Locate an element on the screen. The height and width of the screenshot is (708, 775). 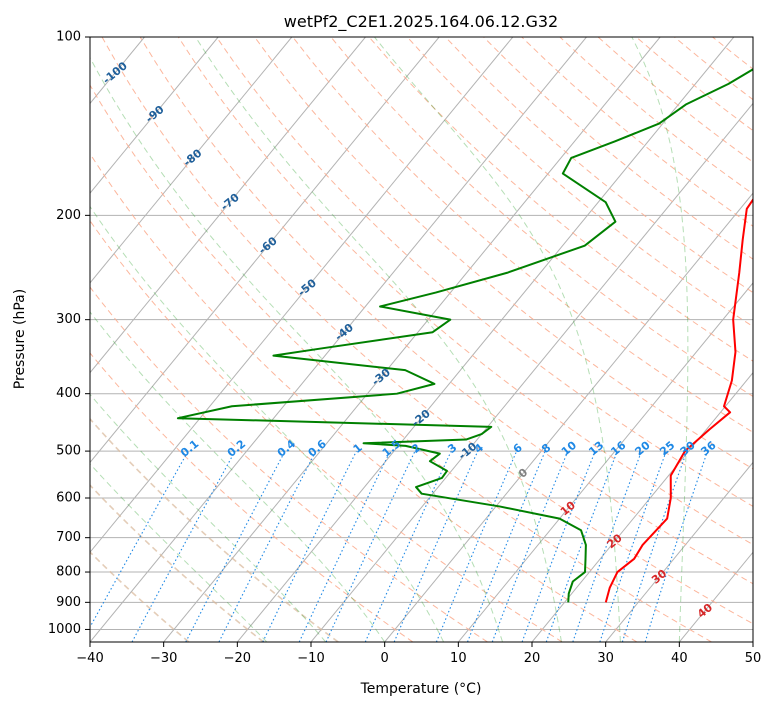
x-axis: −40 −30 −20 −10 0 10 20 30 40 50 is located at coordinates (418, 654).